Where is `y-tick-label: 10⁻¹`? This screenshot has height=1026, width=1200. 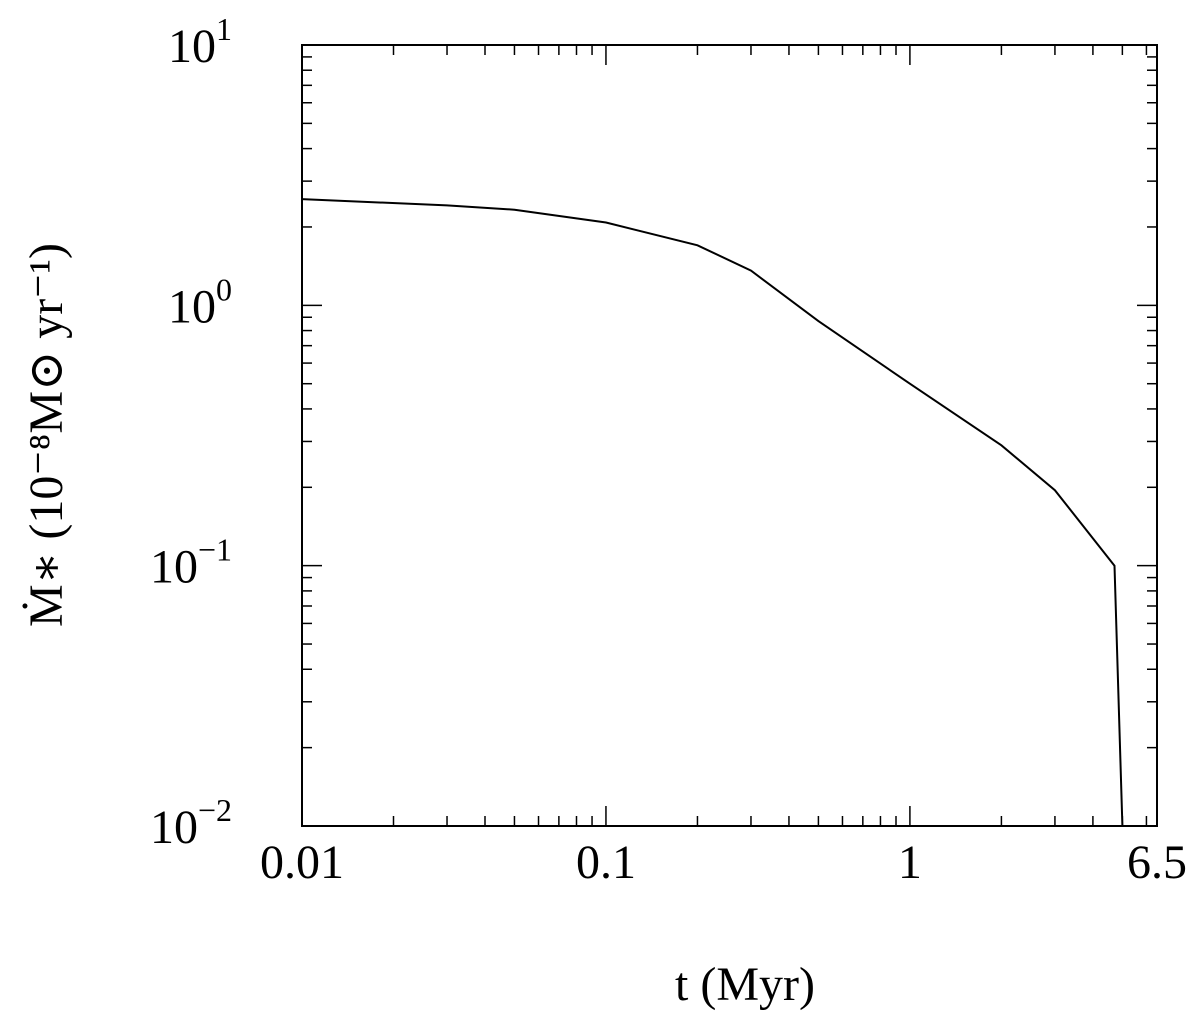 y-tick-label: 10⁻¹ is located at coordinates (191, 563).